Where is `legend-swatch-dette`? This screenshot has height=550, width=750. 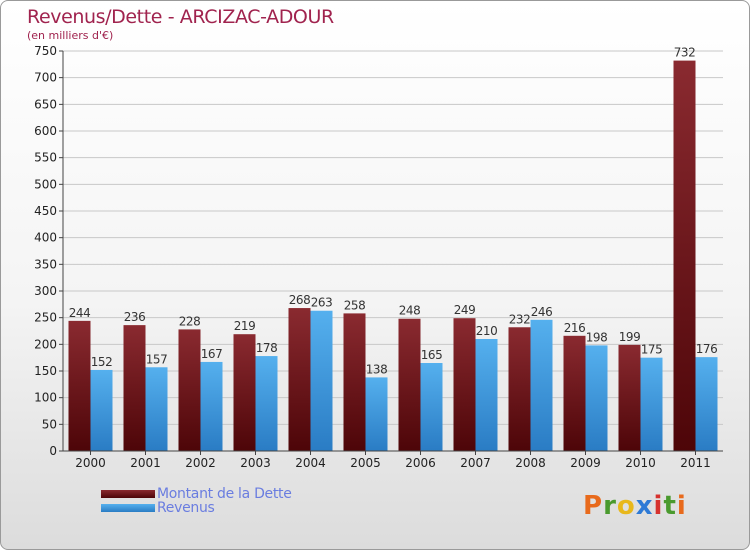
legend-swatch-dette is located at coordinates (128, 494).